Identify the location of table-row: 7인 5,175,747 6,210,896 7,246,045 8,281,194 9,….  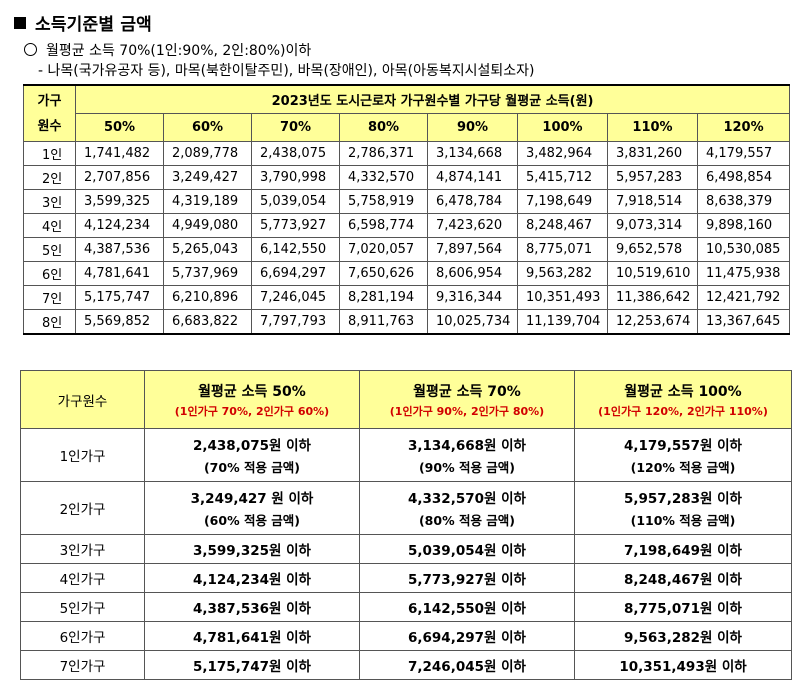
(407, 297).